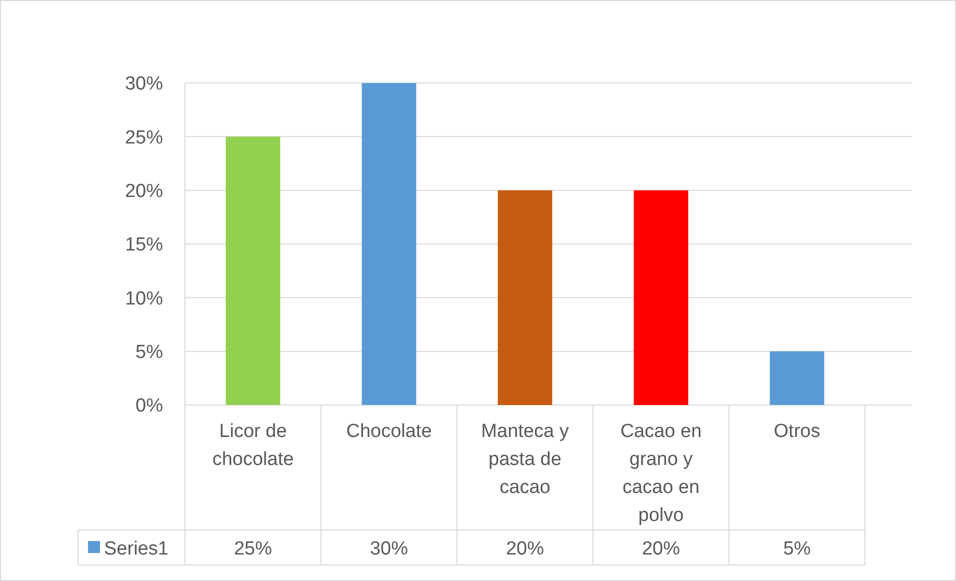 The height and width of the screenshot is (581, 956). Describe the element at coordinates (144, 245) in the screenshot. I see `y-tick-label: 15%` at that location.